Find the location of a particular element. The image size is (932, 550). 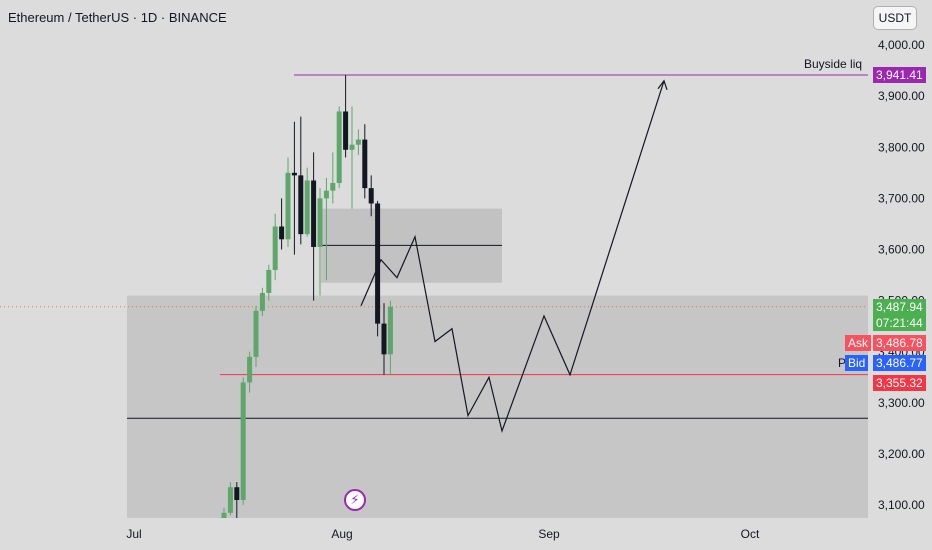

countdown-tag: 07:21:44 is located at coordinates (899, 323).